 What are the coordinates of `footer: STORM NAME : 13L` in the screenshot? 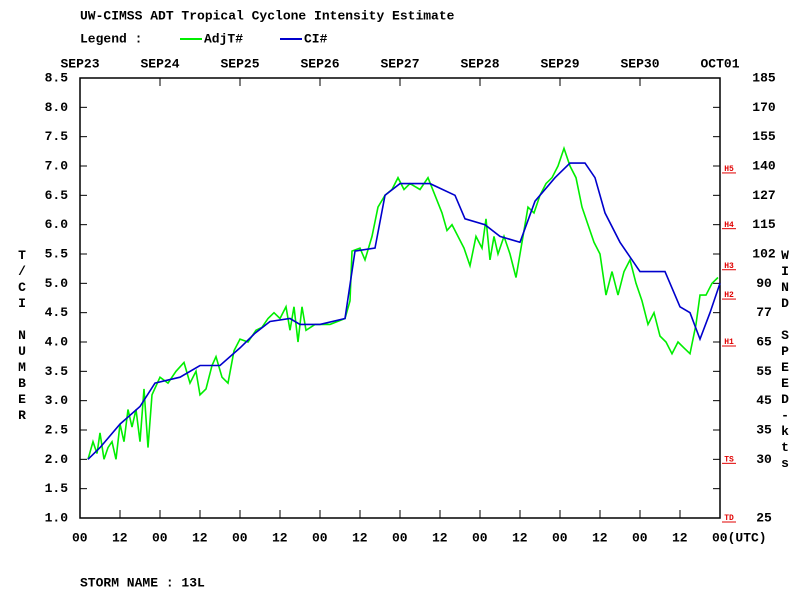 It's located at (142, 582).